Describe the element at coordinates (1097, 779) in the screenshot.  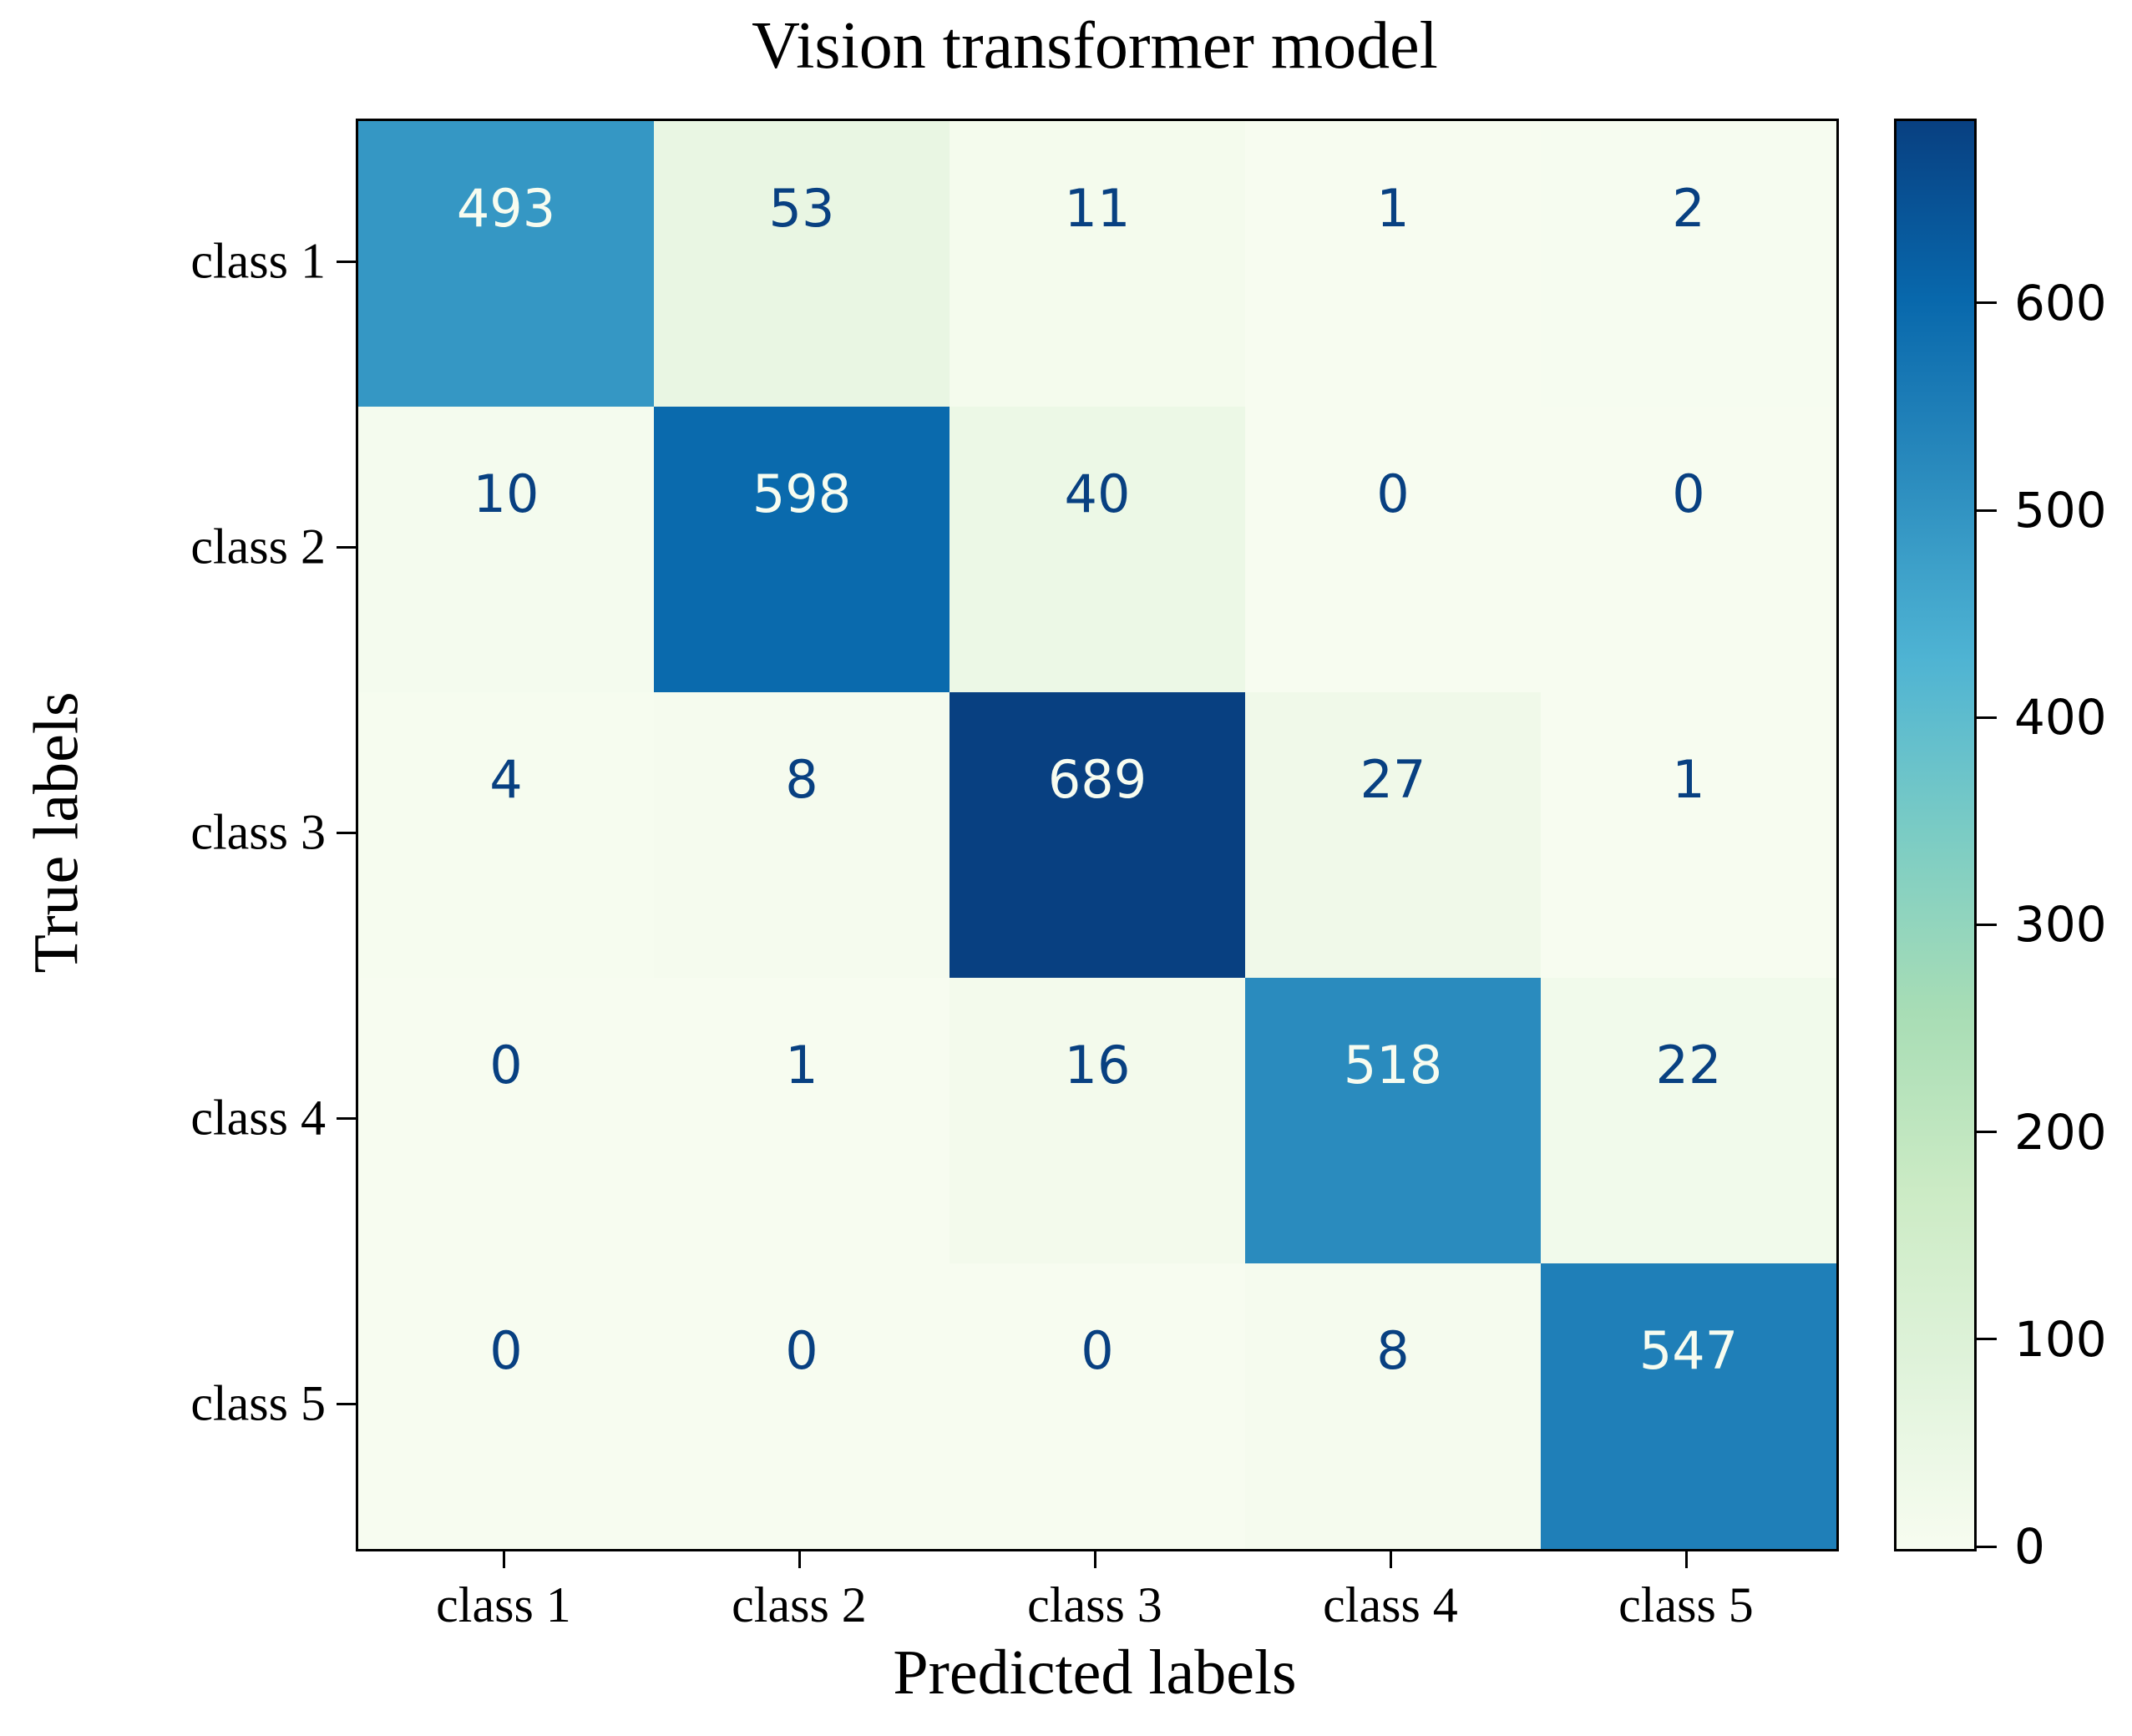
I see `cell-value: 689` at that location.